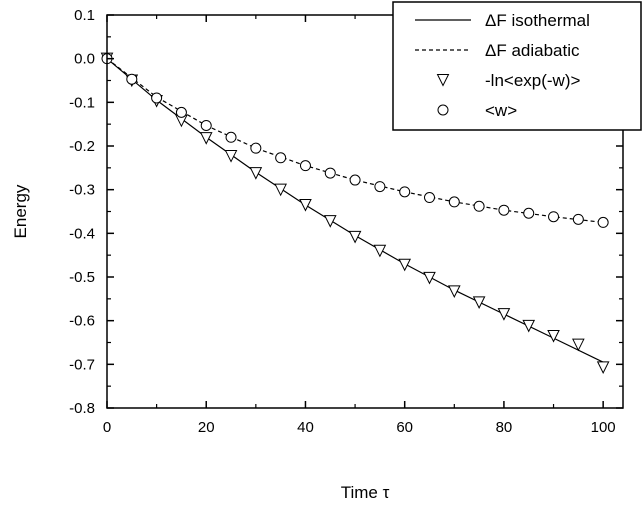  I want to click on x-axis-title: Time τ, so click(365, 492).